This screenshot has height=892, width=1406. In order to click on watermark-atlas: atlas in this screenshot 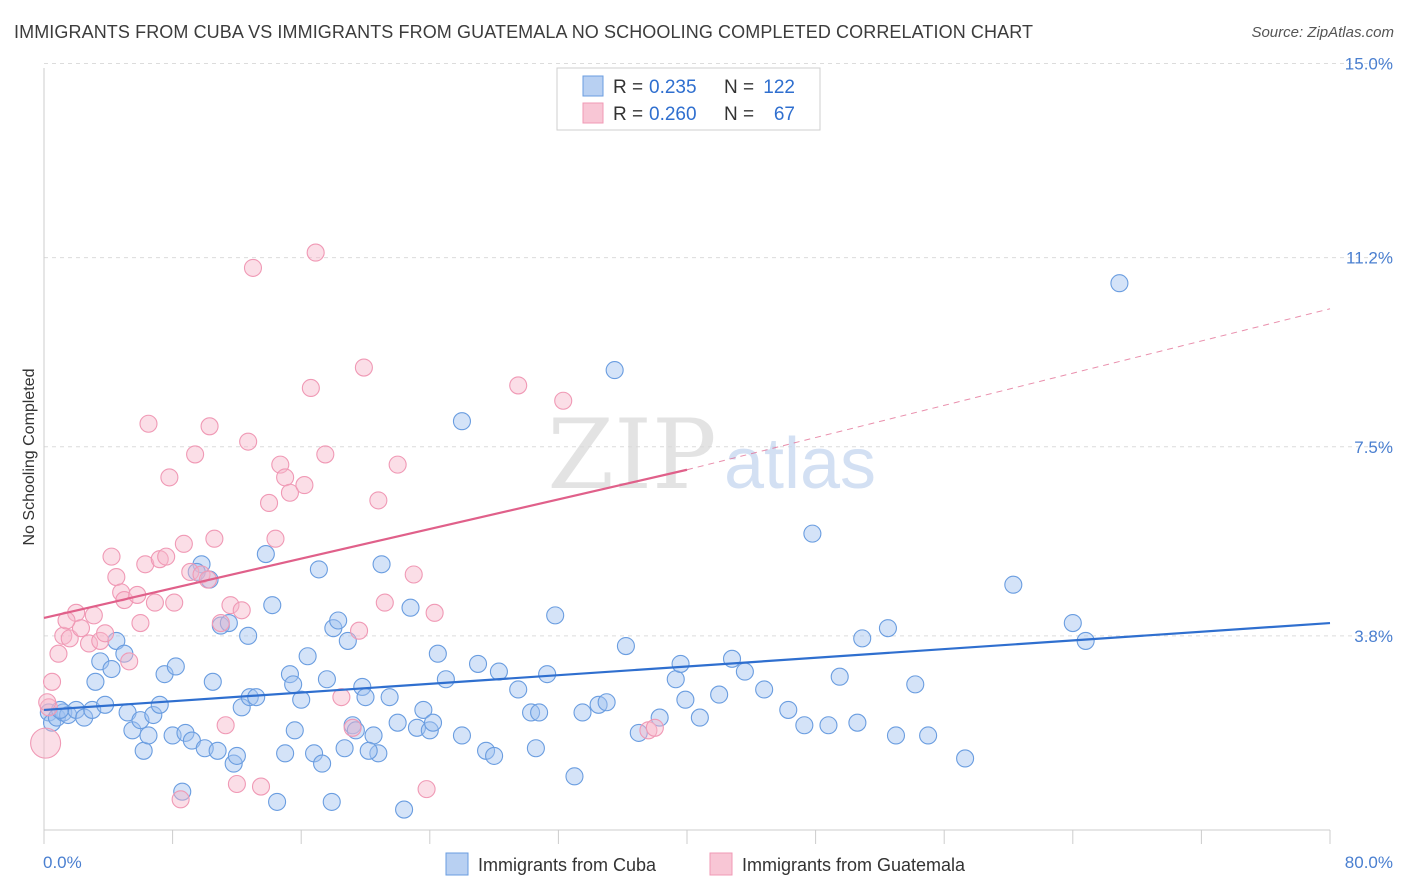, I will do `click(800, 464)`.